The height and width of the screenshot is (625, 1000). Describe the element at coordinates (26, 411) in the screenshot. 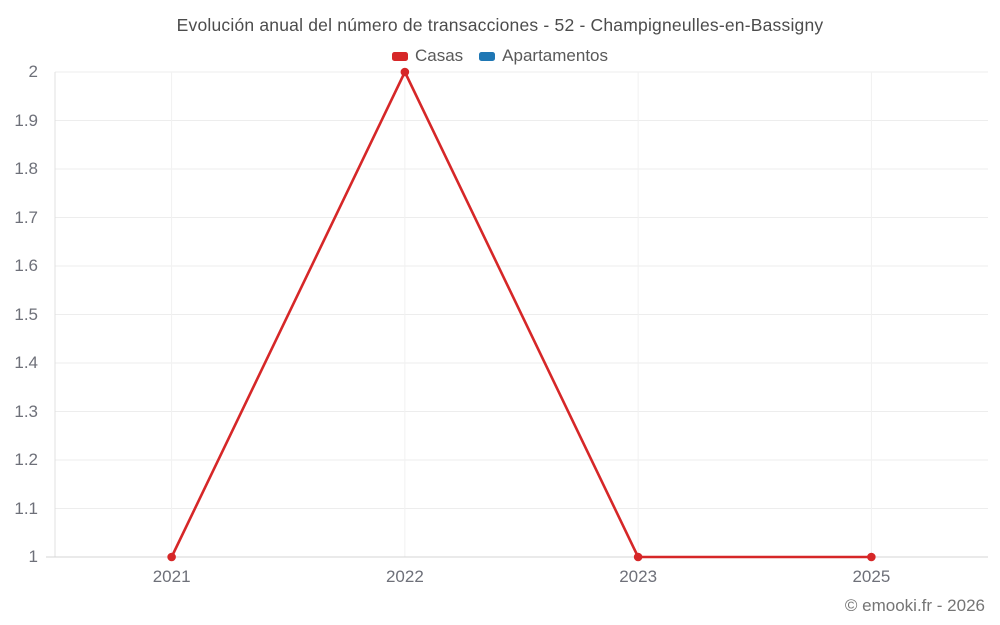

I see `y-tick-label: 1.3` at that location.